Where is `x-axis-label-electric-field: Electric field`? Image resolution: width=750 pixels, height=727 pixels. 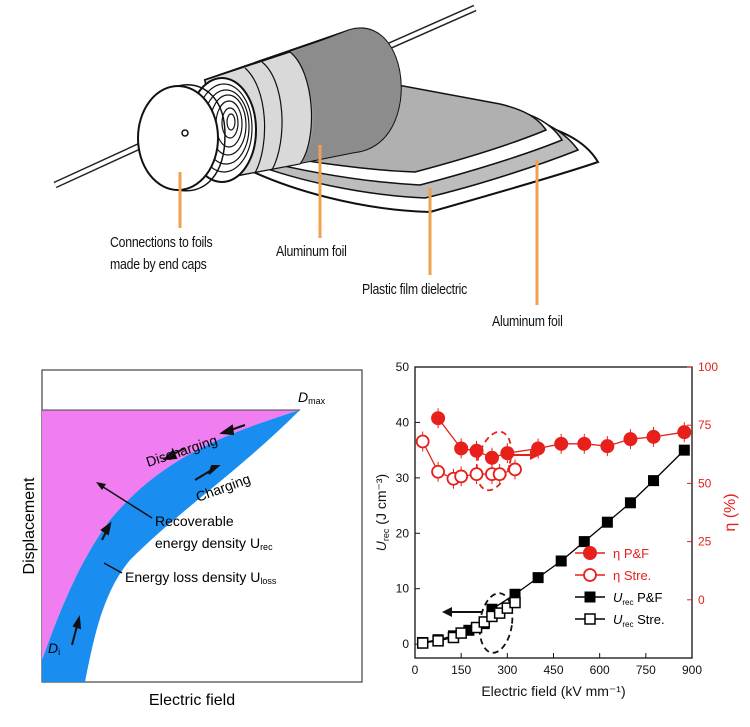 x-axis-label-electric-field: Electric field is located at coordinates (192, 700).